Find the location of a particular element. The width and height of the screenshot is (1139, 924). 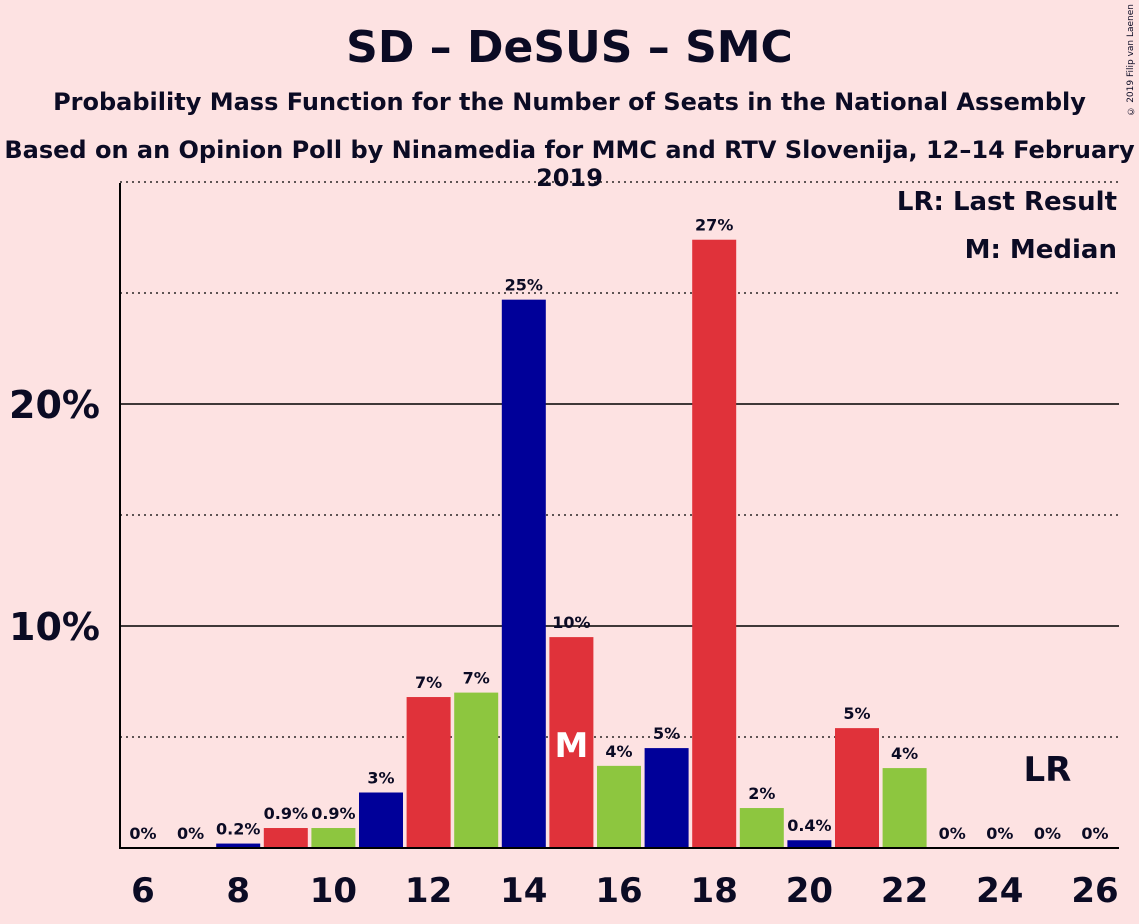

y-tick-label: 10% is located at coordinates (54, 627).